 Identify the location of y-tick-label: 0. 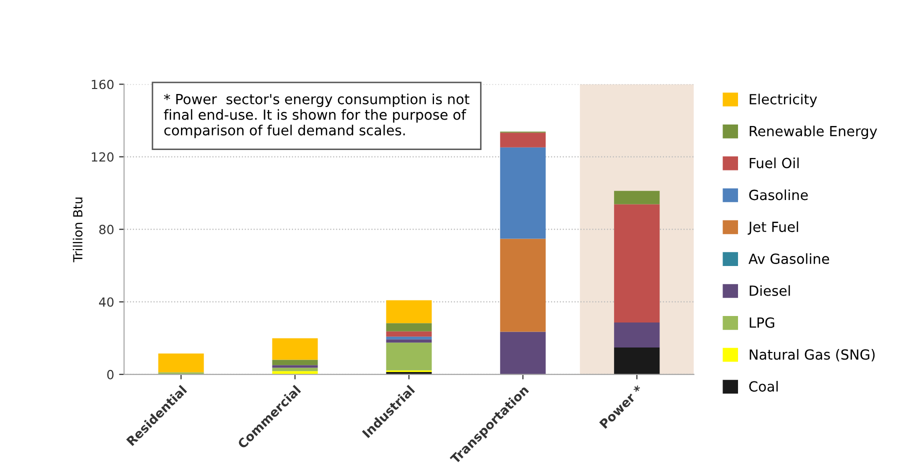
(110, 375).